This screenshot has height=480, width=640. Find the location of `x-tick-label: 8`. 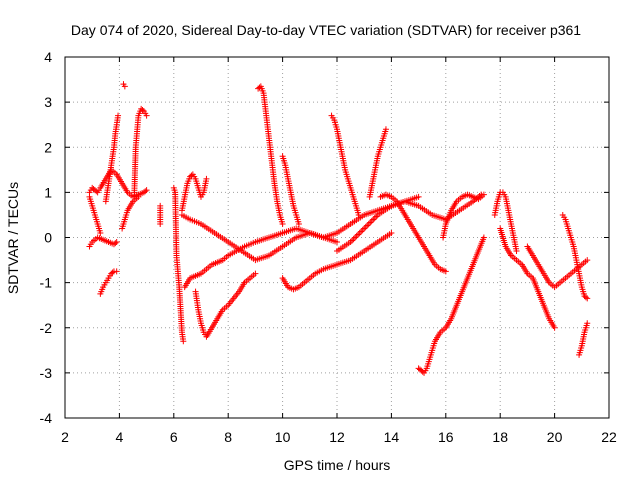

x-tick-label: 8 is located at coordinates (228, 437).